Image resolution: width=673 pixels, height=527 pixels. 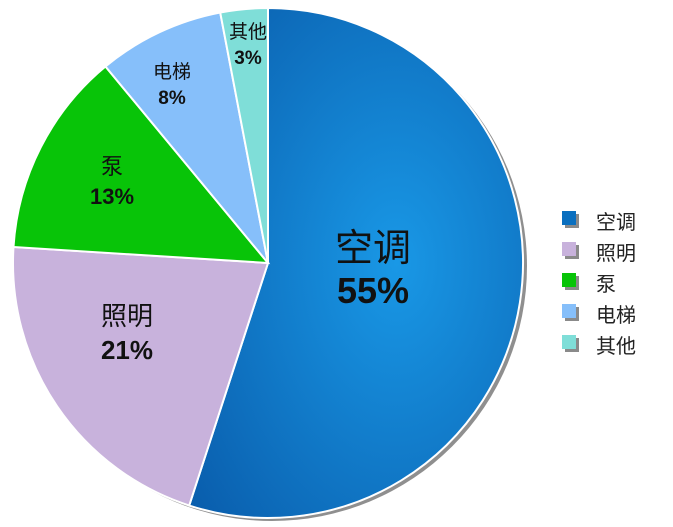 What do you see at coordinates (112, 196) in the screenshot?
I see `slice-label-value-2: 13%` at bounding box center [112, 196].